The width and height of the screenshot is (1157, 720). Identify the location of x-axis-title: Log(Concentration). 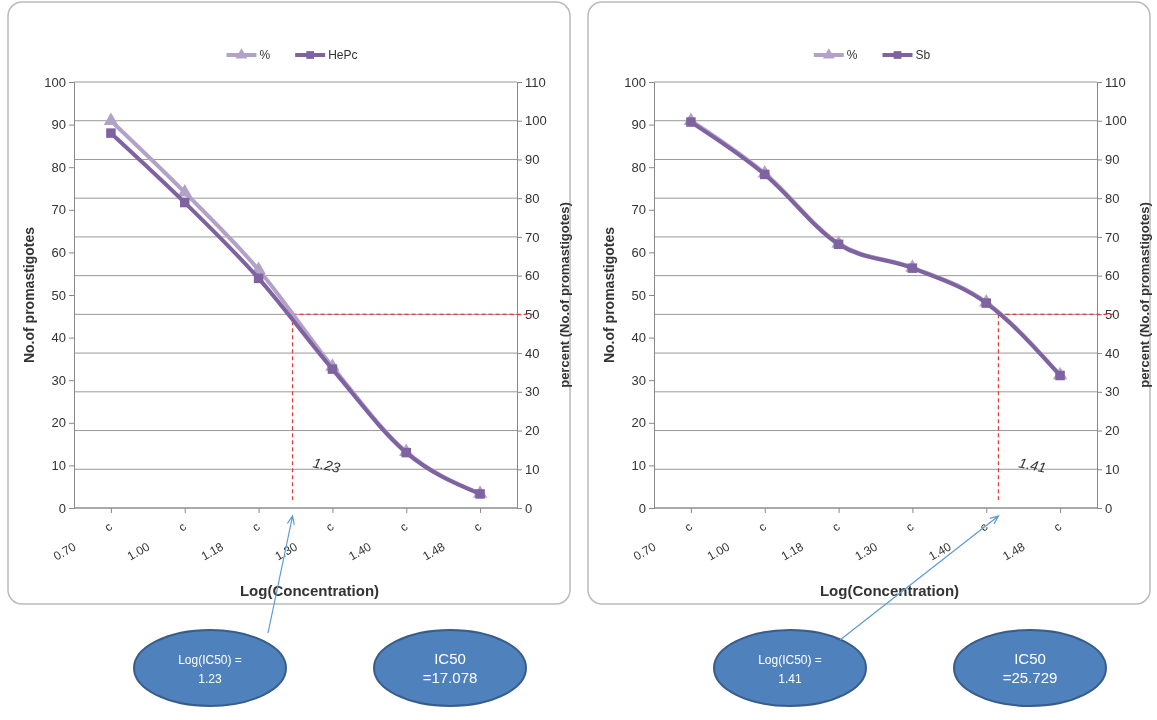
(309, 590).